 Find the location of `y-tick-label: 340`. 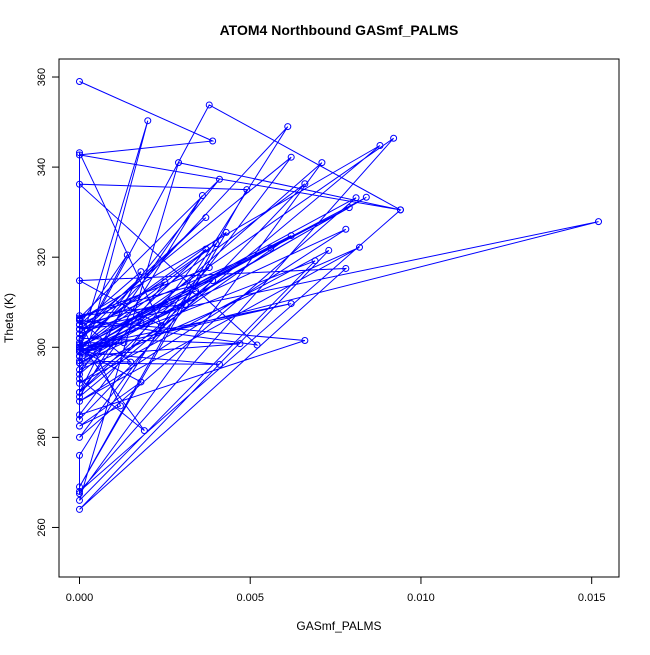

y-tick-label: 340 is located at coordinates (42, 167).